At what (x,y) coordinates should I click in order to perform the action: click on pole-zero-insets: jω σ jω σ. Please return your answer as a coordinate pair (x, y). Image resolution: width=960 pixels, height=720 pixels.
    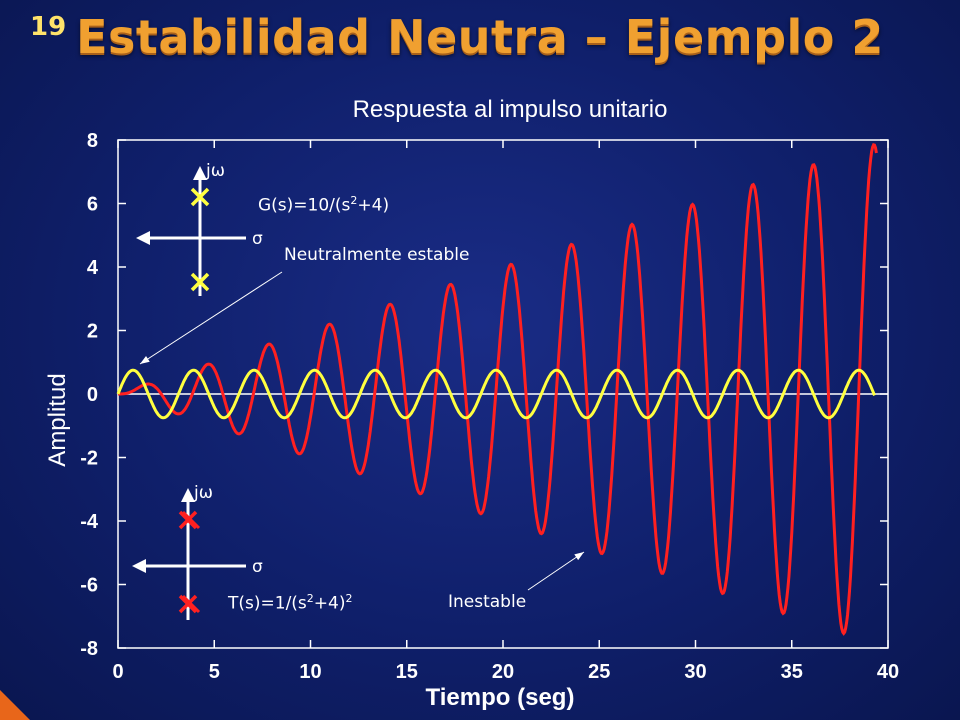
    Looking at the image, I should click on (197, 390).